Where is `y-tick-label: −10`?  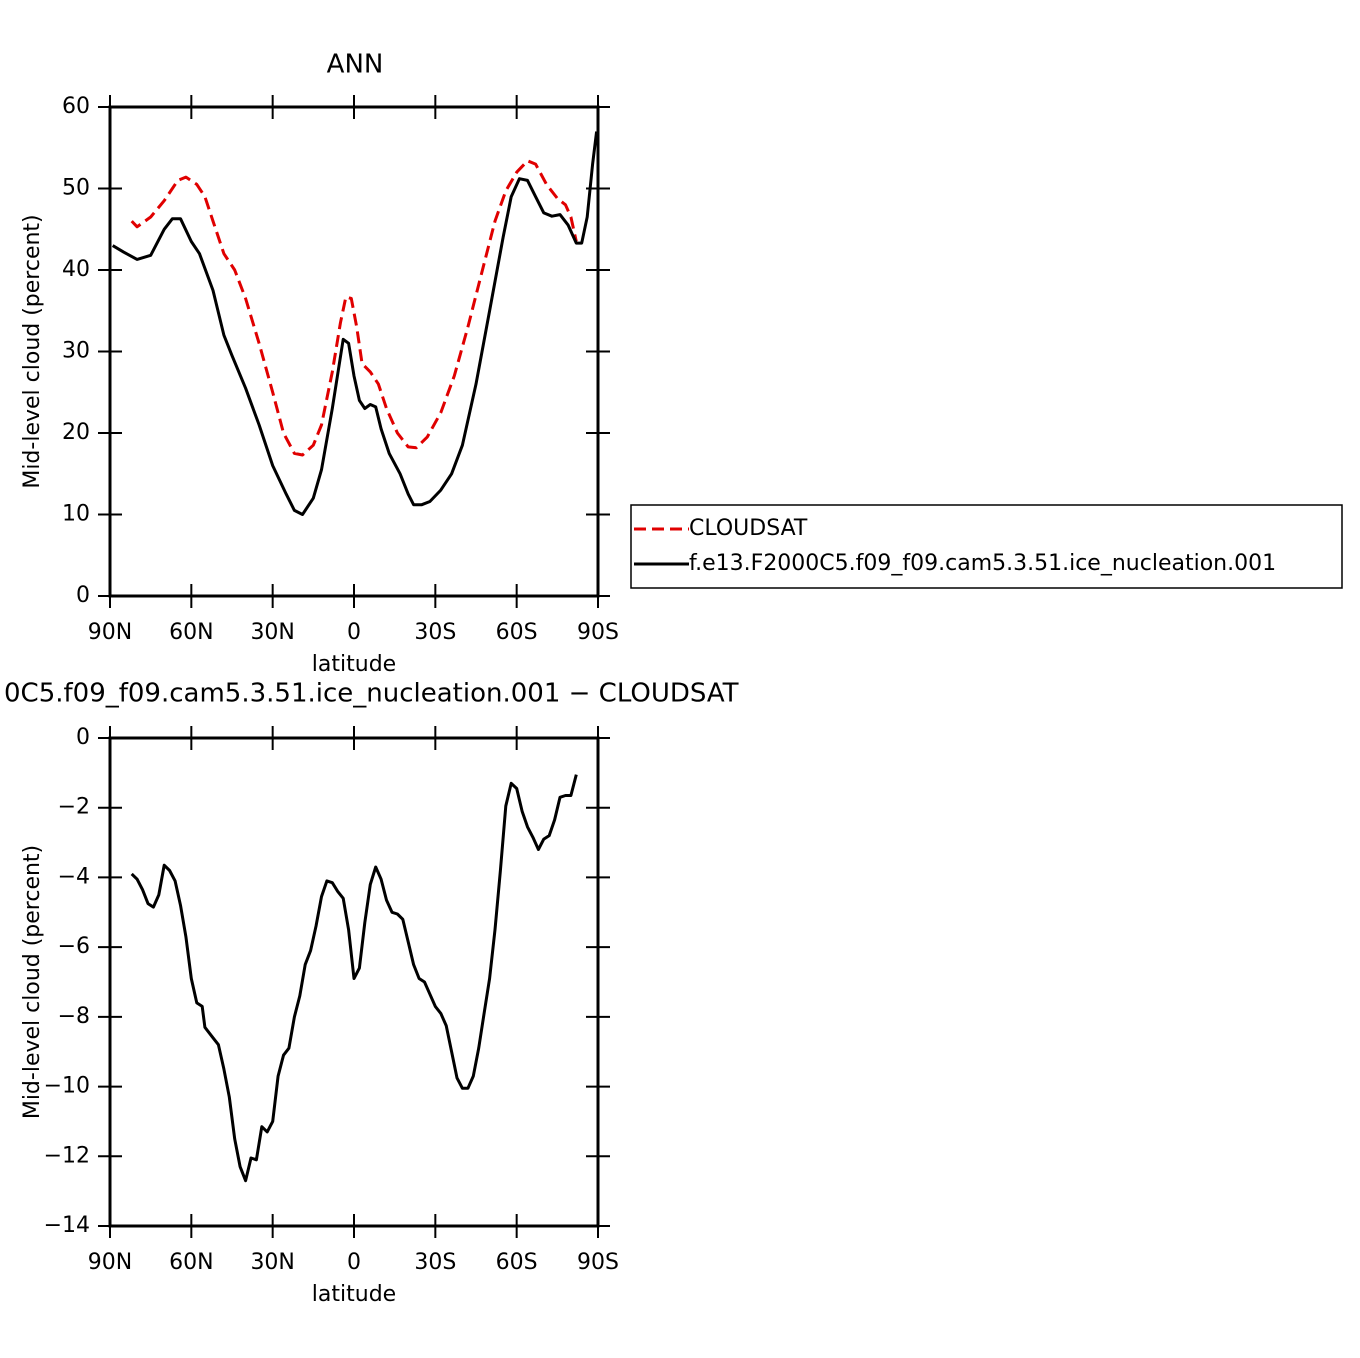
y-tick-label: −10 is located at coordinates (67, 1086).